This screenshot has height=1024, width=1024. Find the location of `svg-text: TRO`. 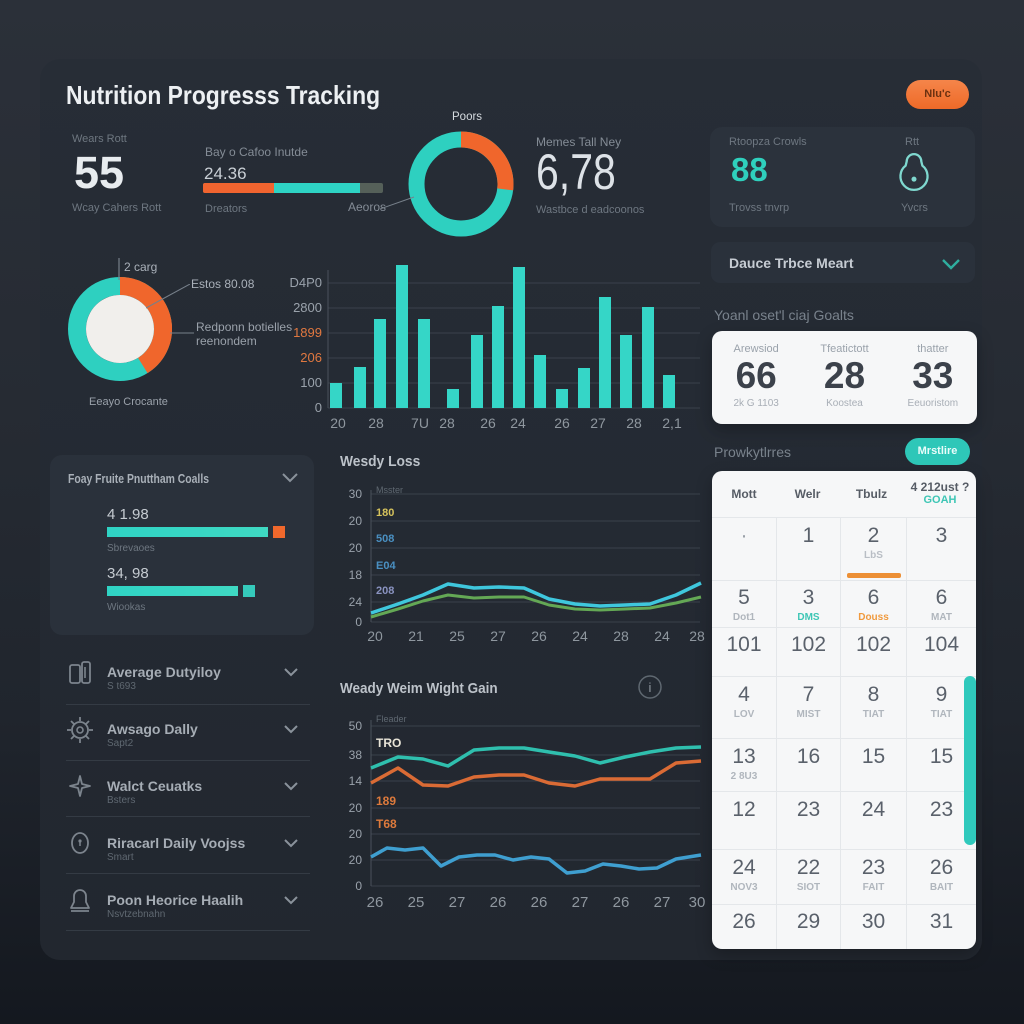

svg-text: TRO is located at coordinates (388, 743).